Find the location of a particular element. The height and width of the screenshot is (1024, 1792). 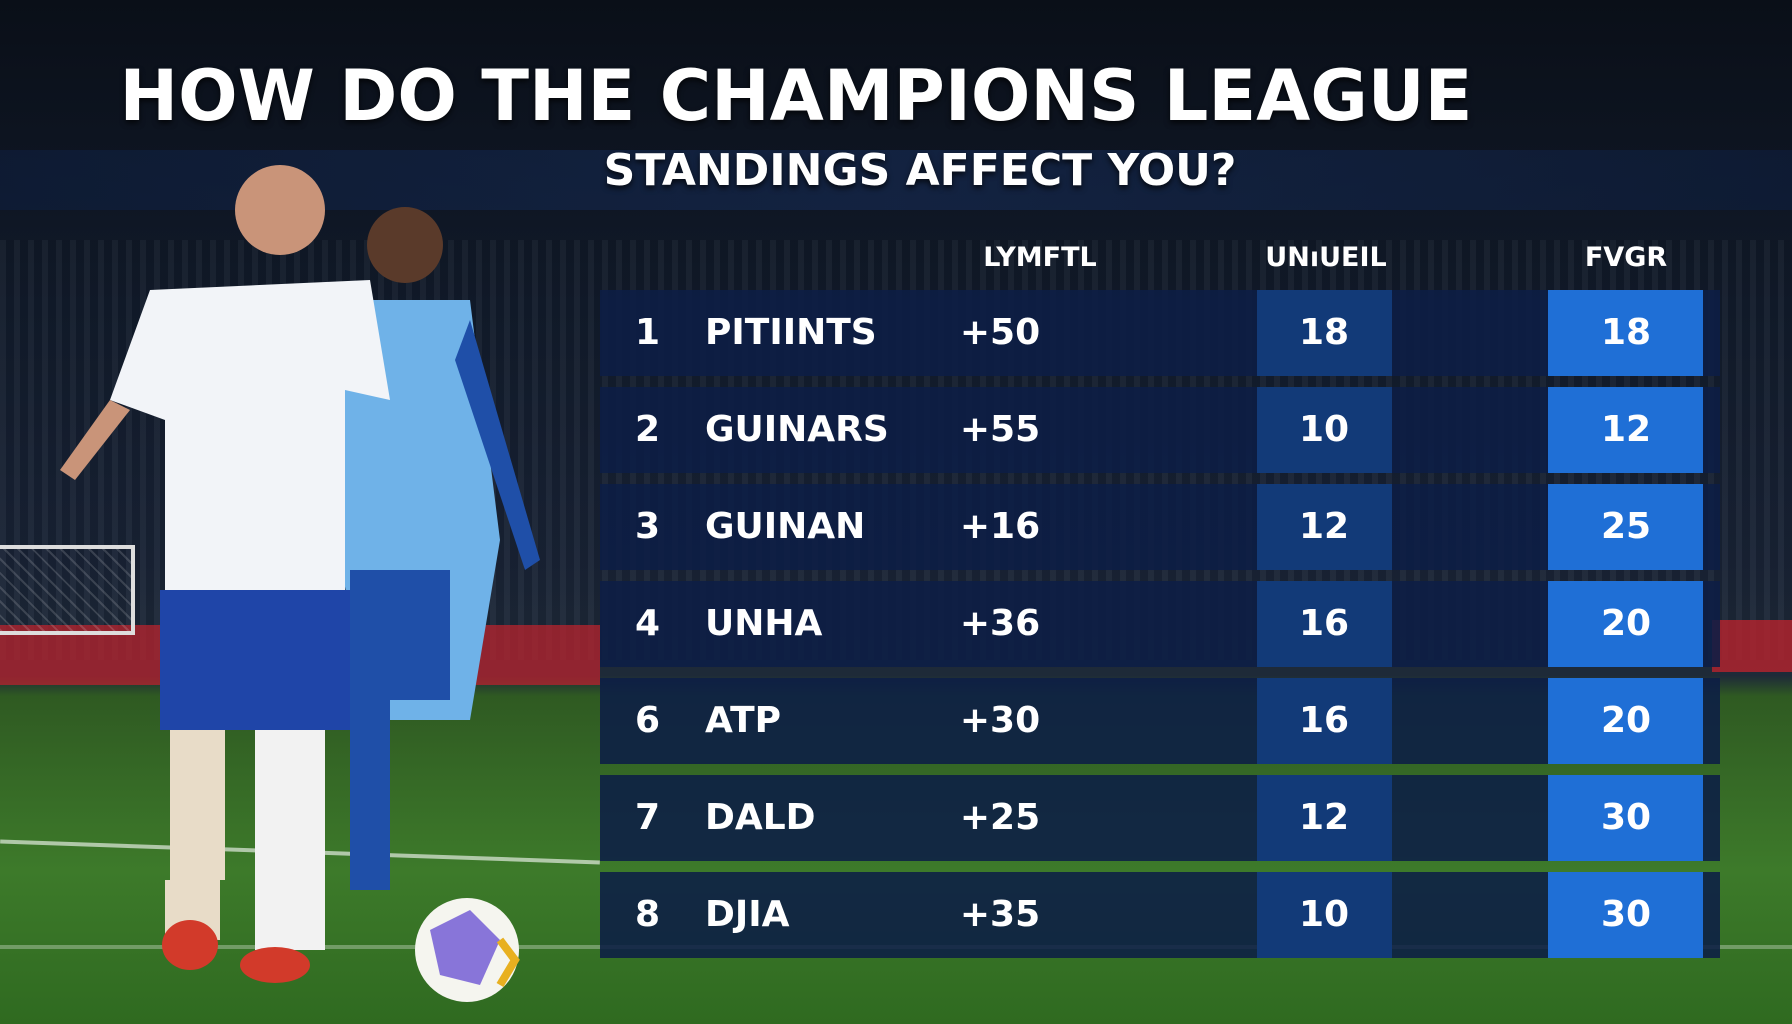

highlighted-value: 18 is located at coordinates (1626, 332).